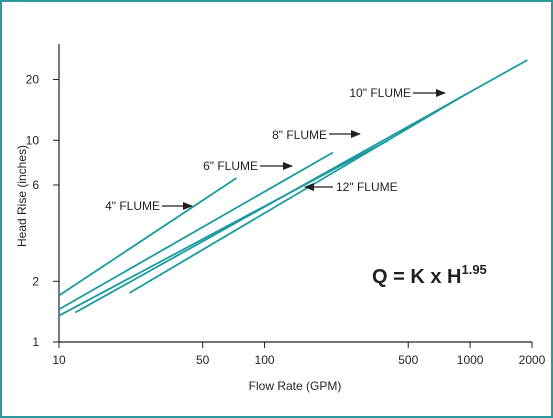 The height and width of the screenshot is (418, 553). I want to click on x-tick-label: 1000, so click(470, 360).